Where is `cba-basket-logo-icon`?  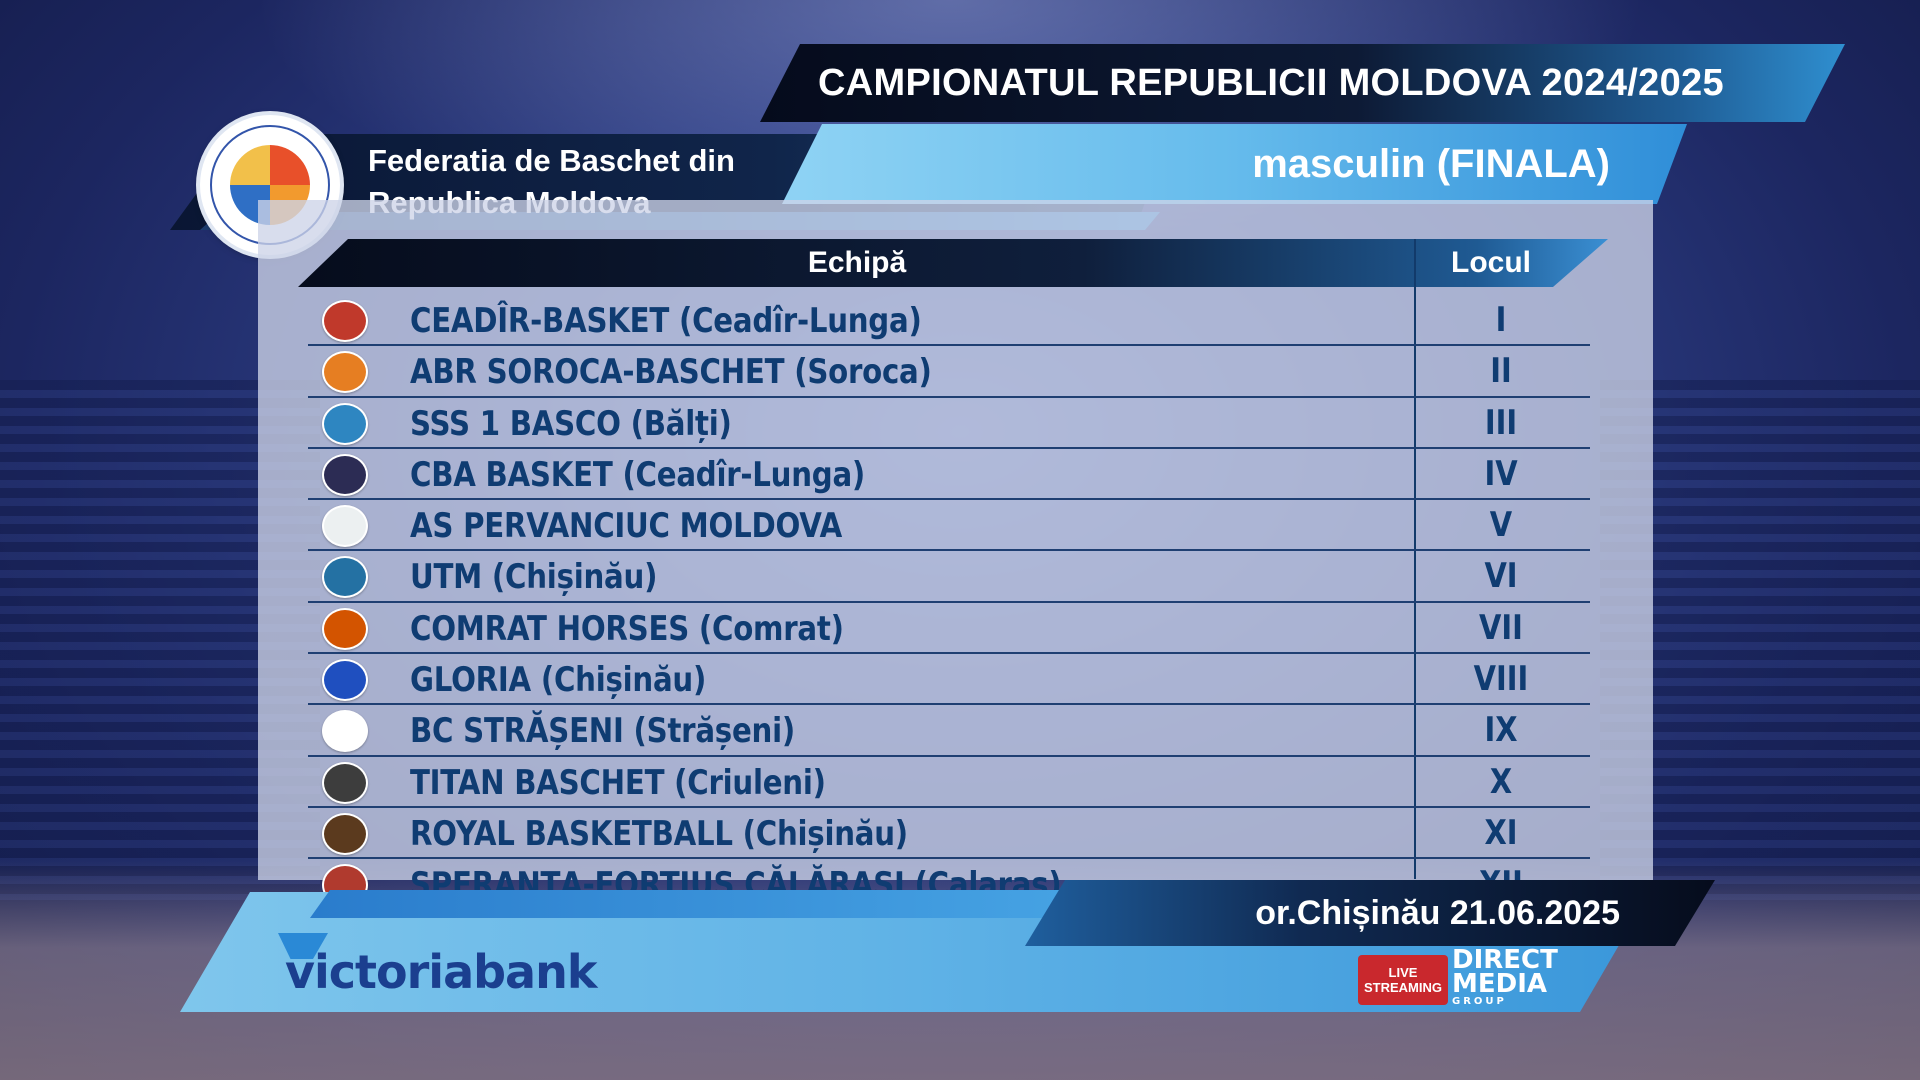
cba-basket-logo-icon is located at coordinates (345, 474).